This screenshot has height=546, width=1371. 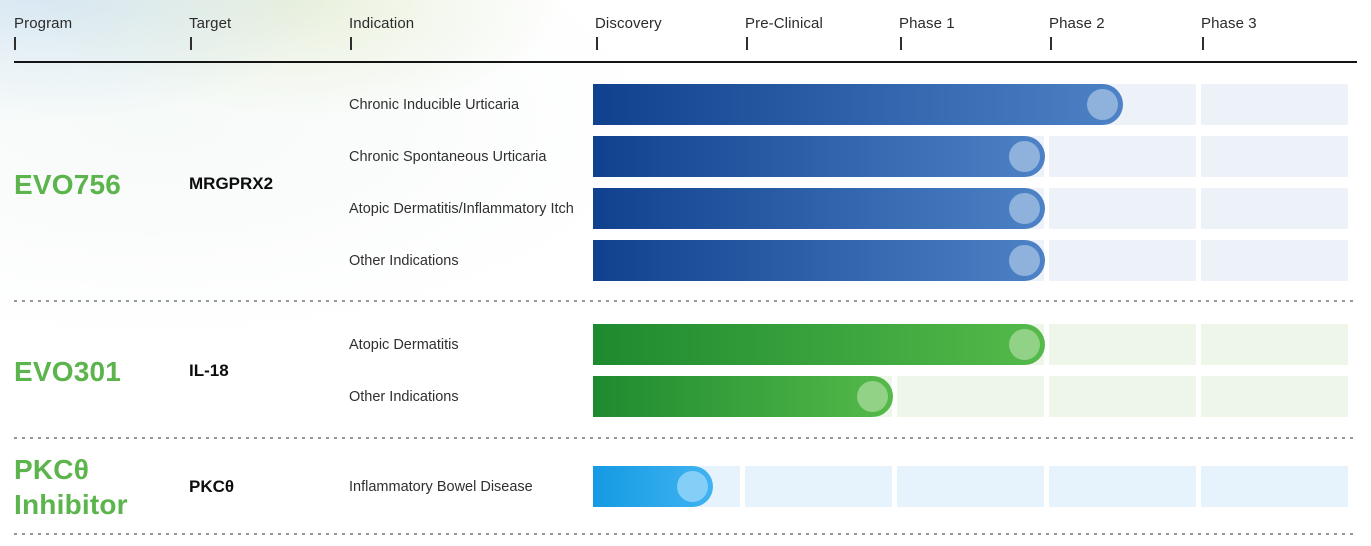 I want to click on column-header-target: Target, so click(x=210, y=23).